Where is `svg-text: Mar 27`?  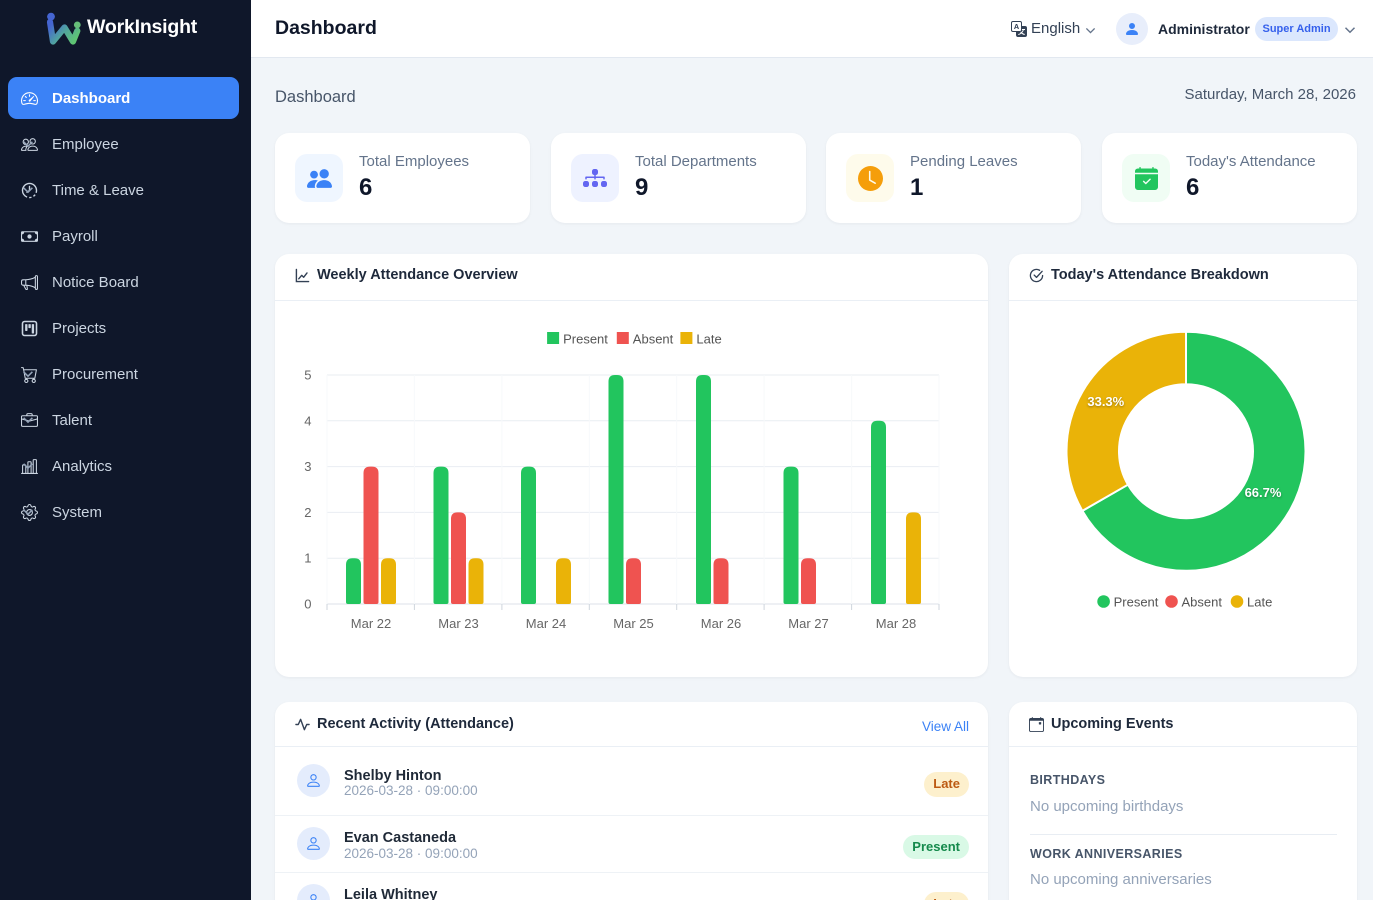
svg-text: Mar 27 is located at coordinates (808, 623).